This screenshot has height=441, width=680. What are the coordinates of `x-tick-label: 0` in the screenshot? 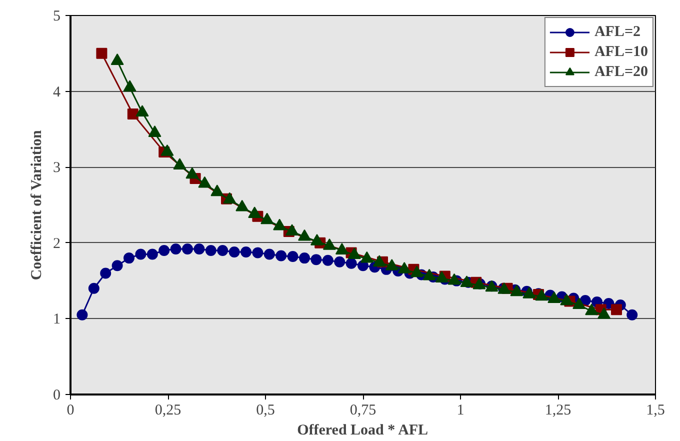 It's located at (70, 410).